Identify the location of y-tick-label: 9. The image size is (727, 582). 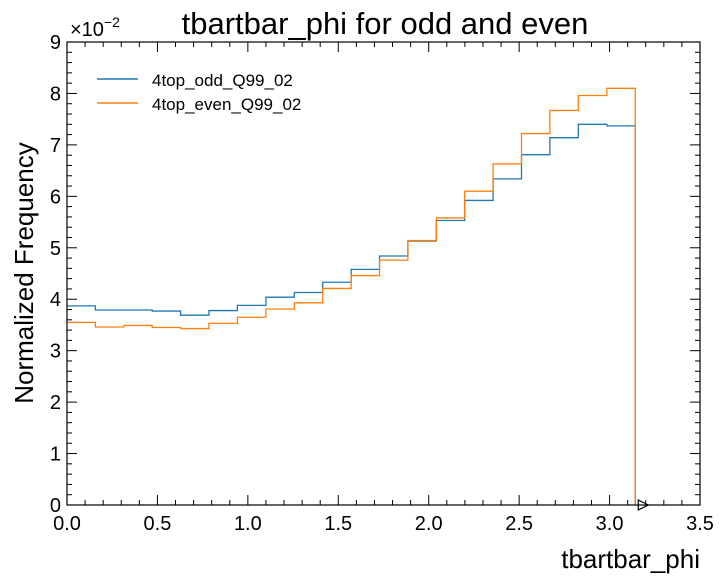
(55, 43).